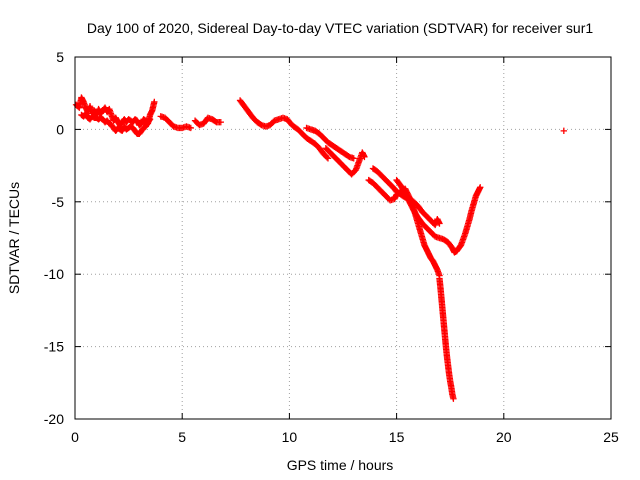 Image resolution: width=640 pixels, height=480 pixels. Describe the element at coordinates (54, 238) in the screenshot. I see `y-tick-labels: 5 0 -5 -10 -15 -20` at that location.